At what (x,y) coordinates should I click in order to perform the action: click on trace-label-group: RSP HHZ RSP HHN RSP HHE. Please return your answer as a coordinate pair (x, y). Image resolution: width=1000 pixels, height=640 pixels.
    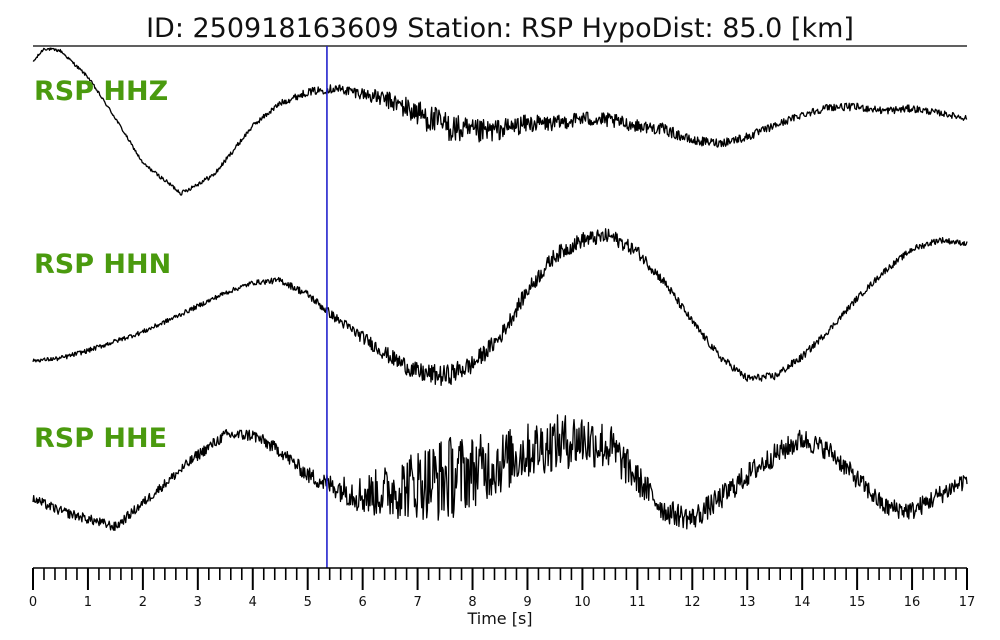
    Looking at the image, I should click on (102, 265).